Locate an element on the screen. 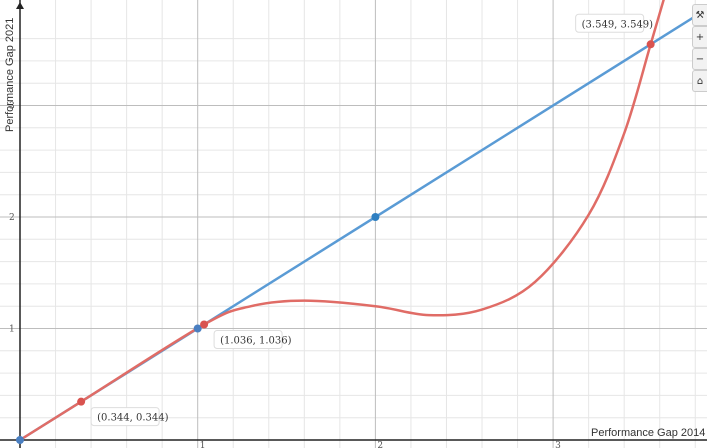 The width and height of the screenshot is (707, 448). x-tick-label: 2 is located at coordinates (380, 444).